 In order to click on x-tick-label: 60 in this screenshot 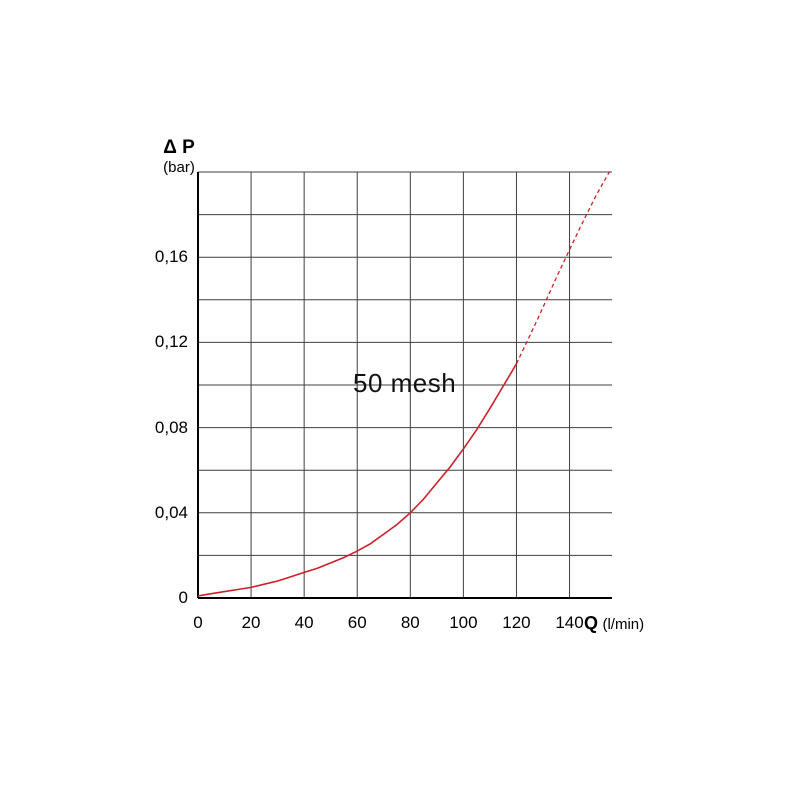, I will do `click(357, 622)`.